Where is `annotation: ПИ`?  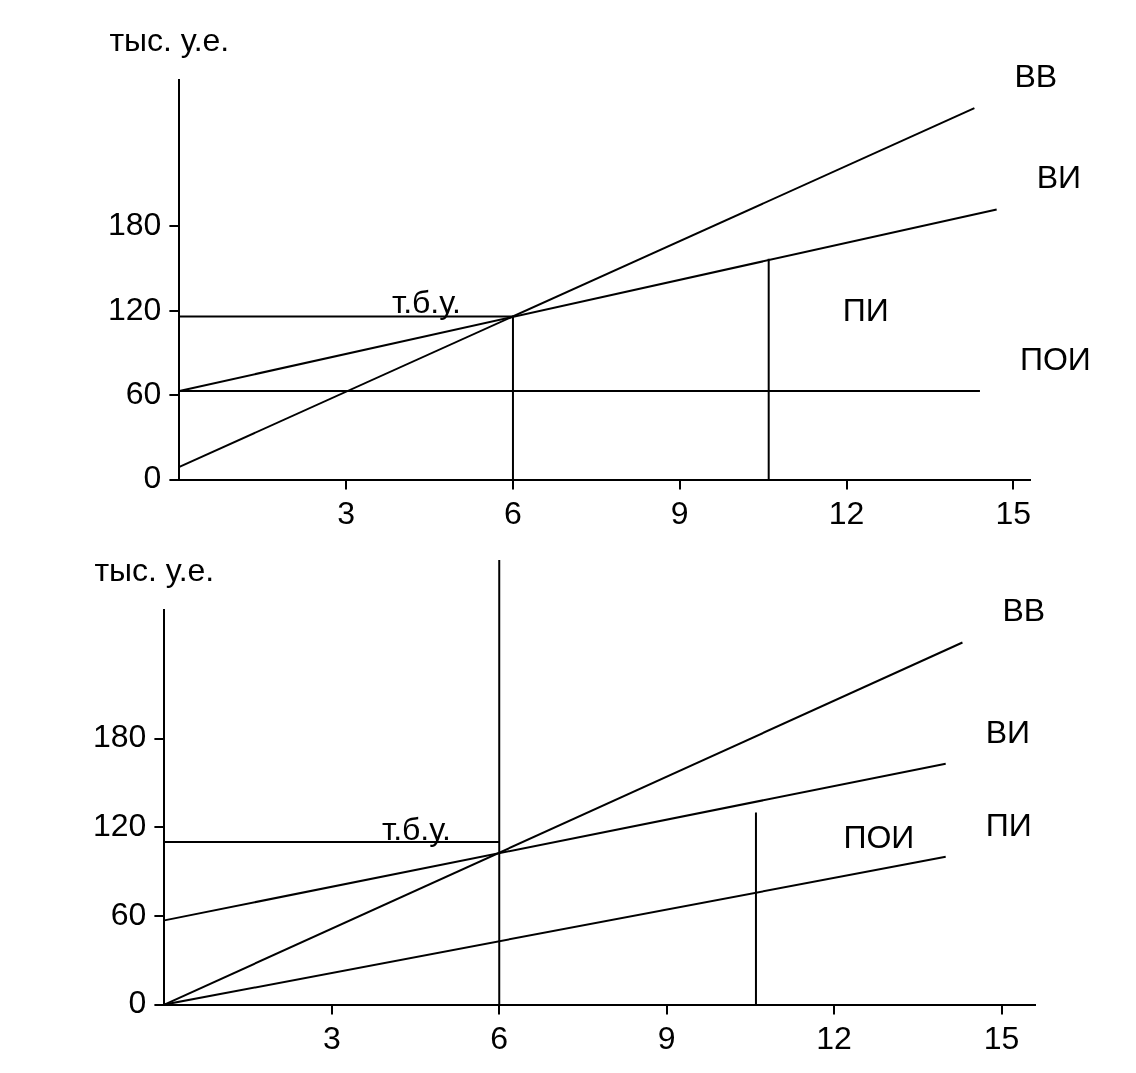
annotation: ПИ is located at coordinates (865, 309).